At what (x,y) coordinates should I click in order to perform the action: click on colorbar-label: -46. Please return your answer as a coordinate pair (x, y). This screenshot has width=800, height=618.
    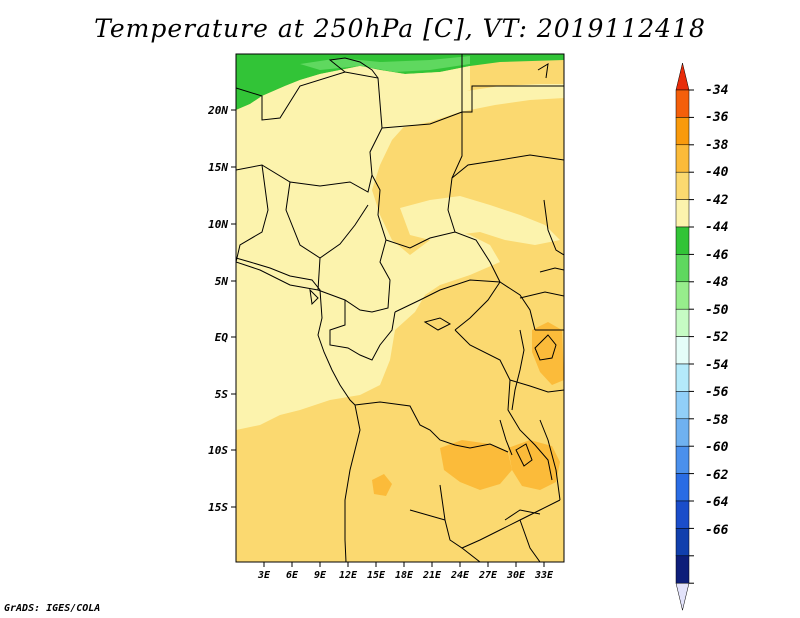
    Looking at the image, I should click on (717, 255).